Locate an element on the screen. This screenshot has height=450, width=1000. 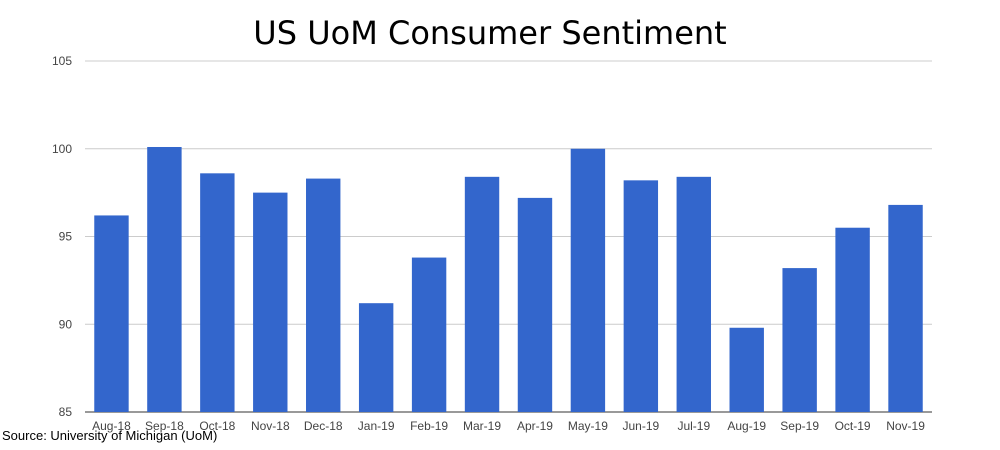
x-tick-label: Nov-18 is located at coordinates (270, 426).